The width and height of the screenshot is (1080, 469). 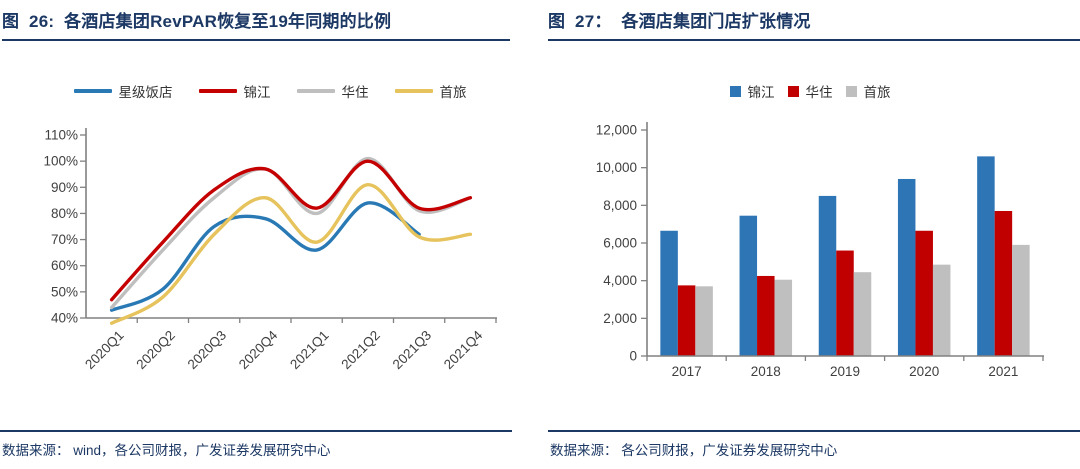 I want to click on bar-华住-2020, so click(x=924, y=293).